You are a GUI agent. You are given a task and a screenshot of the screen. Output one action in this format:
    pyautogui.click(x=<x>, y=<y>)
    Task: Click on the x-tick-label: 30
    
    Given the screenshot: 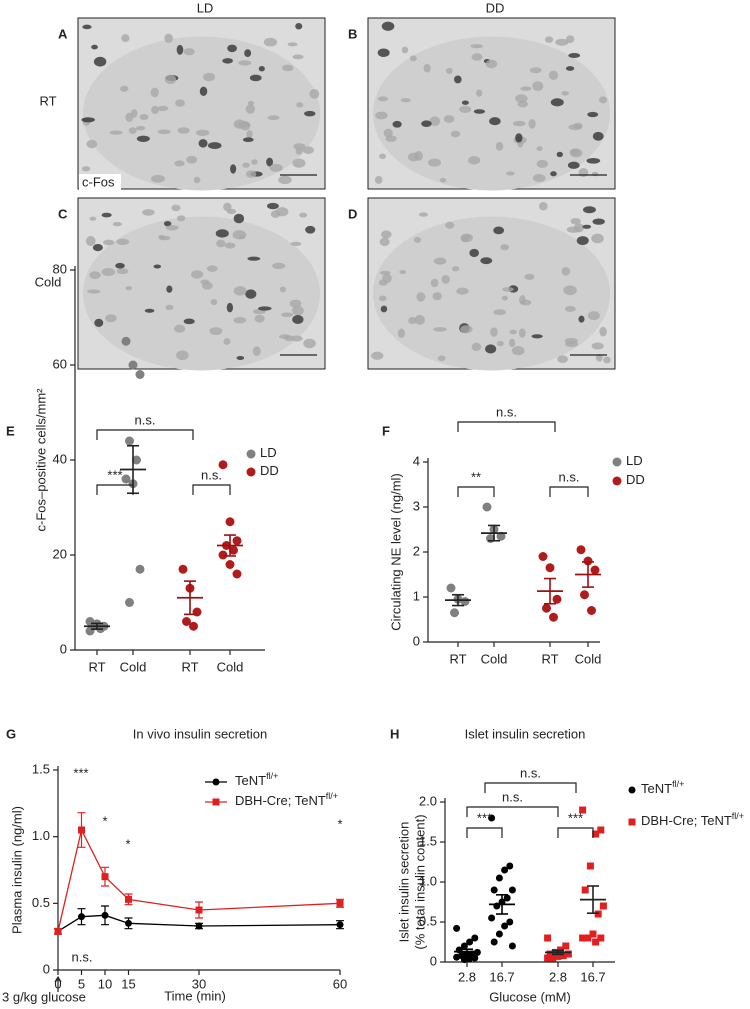 What is the action you would take?
    pyautogui.click(x=199, y=983)
    